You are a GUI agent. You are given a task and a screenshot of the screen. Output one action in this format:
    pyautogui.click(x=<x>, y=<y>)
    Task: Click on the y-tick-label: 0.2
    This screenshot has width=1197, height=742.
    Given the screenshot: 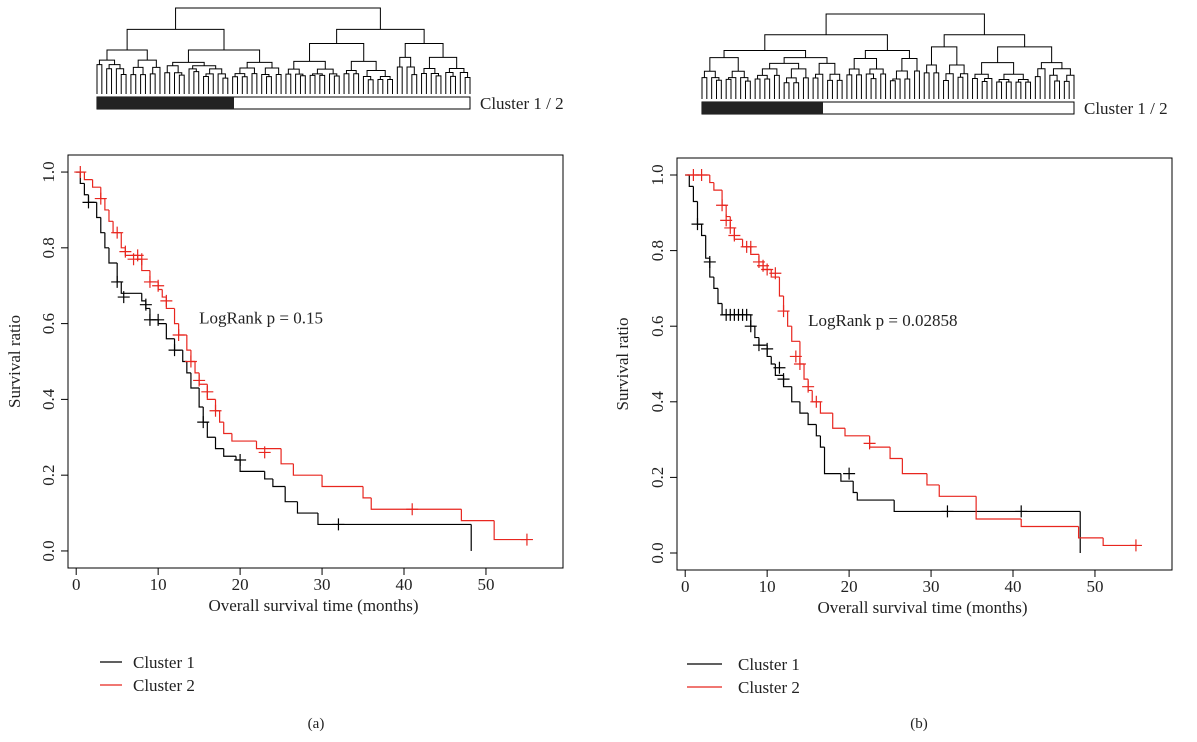 What is the action you would take?
    pyautogui.click(x=657, y=477)
    